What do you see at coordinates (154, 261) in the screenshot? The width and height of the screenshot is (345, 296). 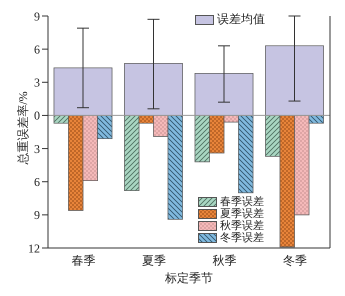 I see `x-tick-label: 夏季` at bounding box center [154, 261].